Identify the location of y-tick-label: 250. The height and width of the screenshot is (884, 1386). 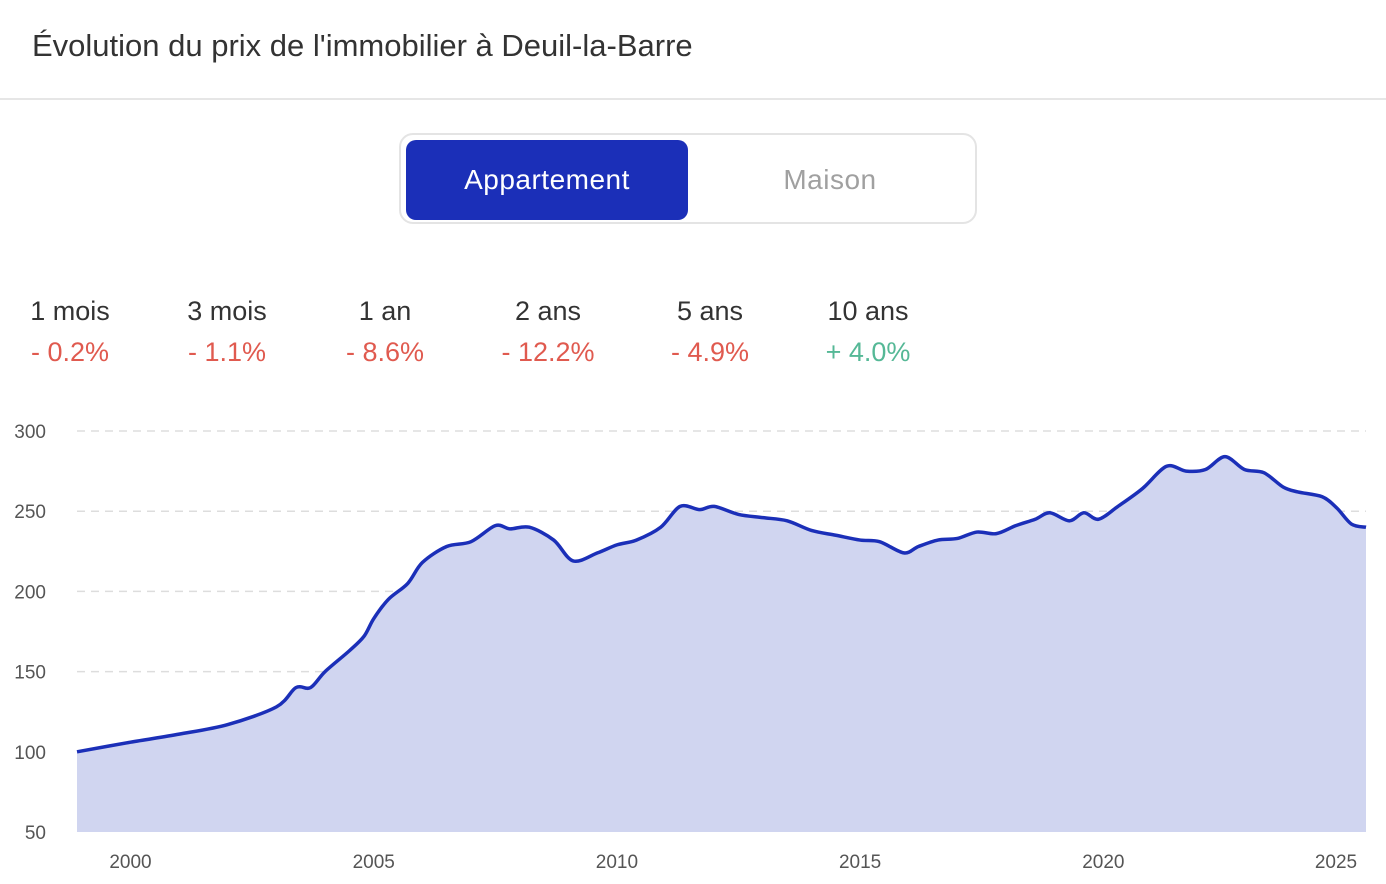
(30, 512).